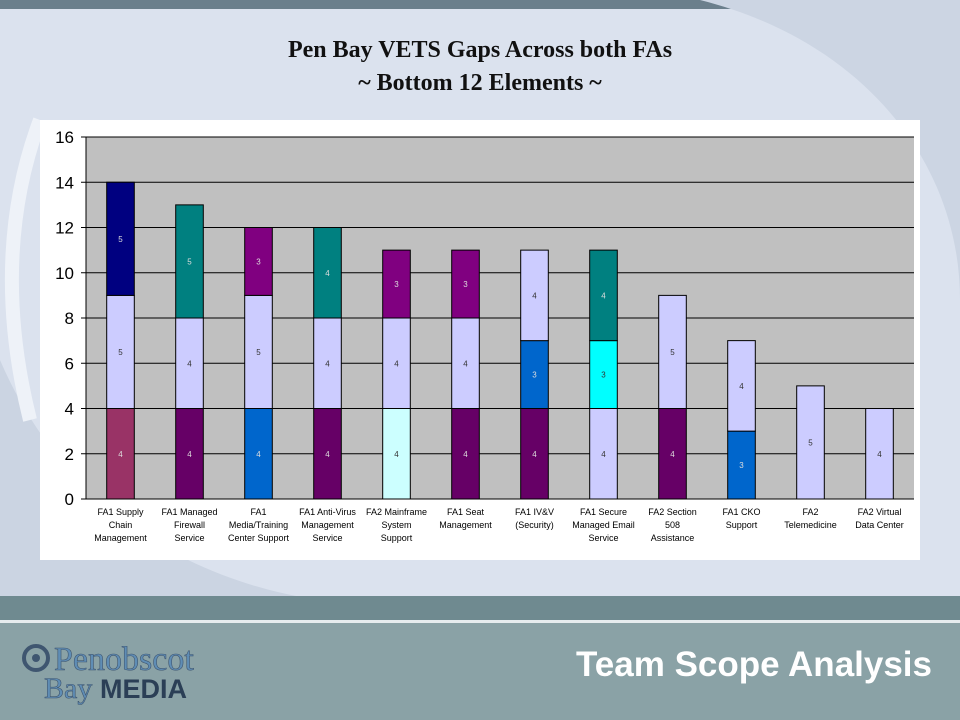 Image resolution: width=960 pixels, height=720 pixels. I want to click on y-tick-label: 12, so click(64, 228).